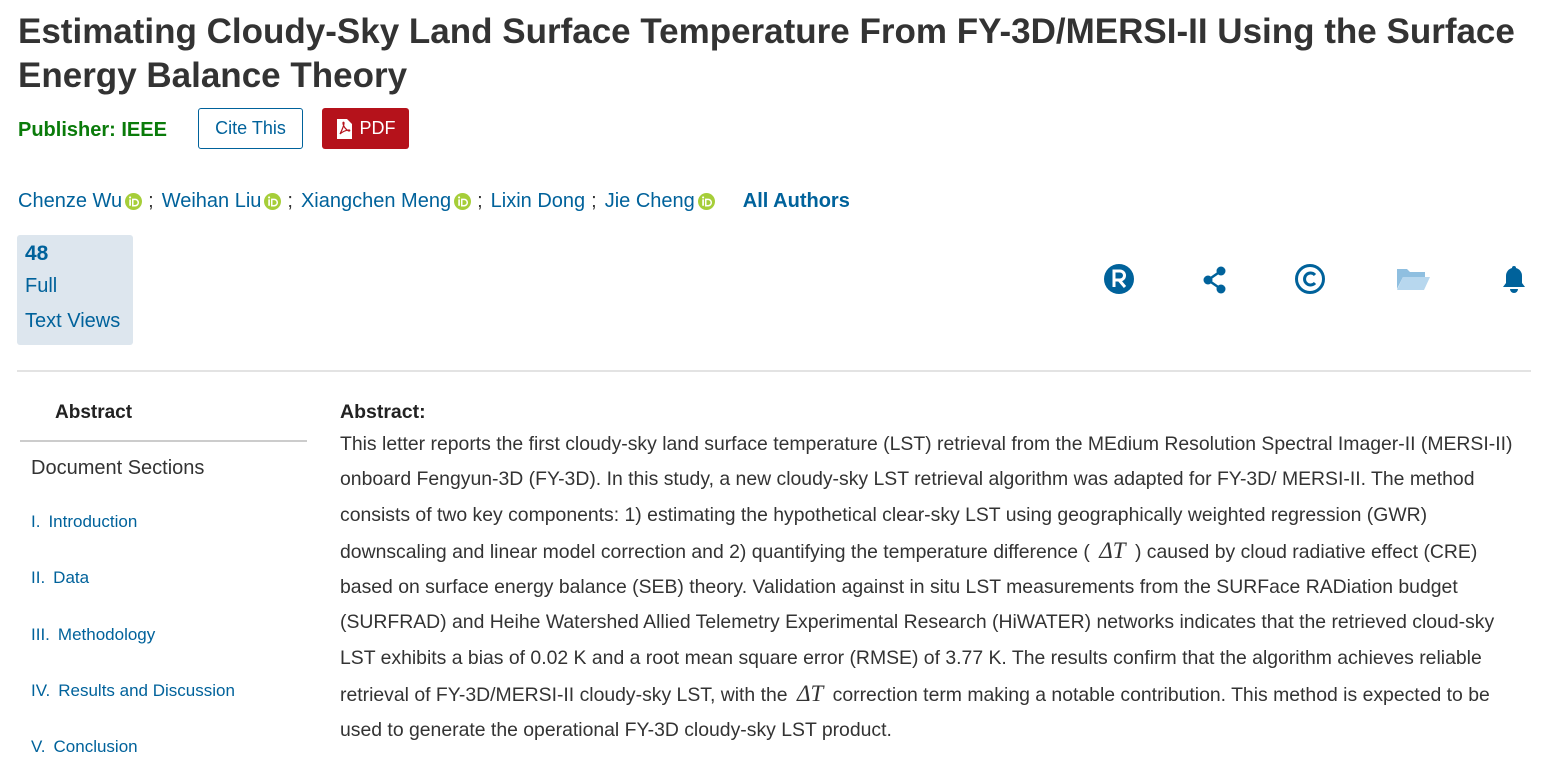 This screenshot has height=781, width=1554. I want to click on pdf-label: PDF, so click(377, 128).